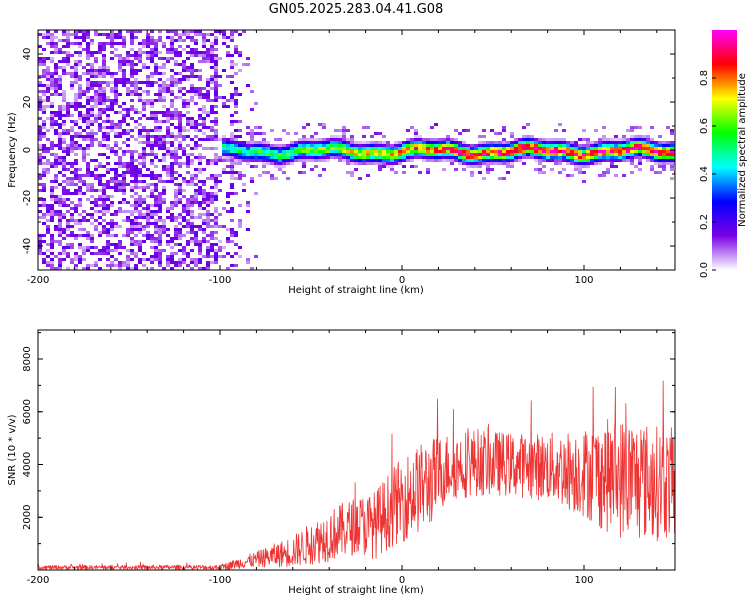 The image size is (750, 600). Describe the element at coordinates (742, 150) in the screenshot. I see `colorbar-label: Normalized spectral amplitude` at that location.